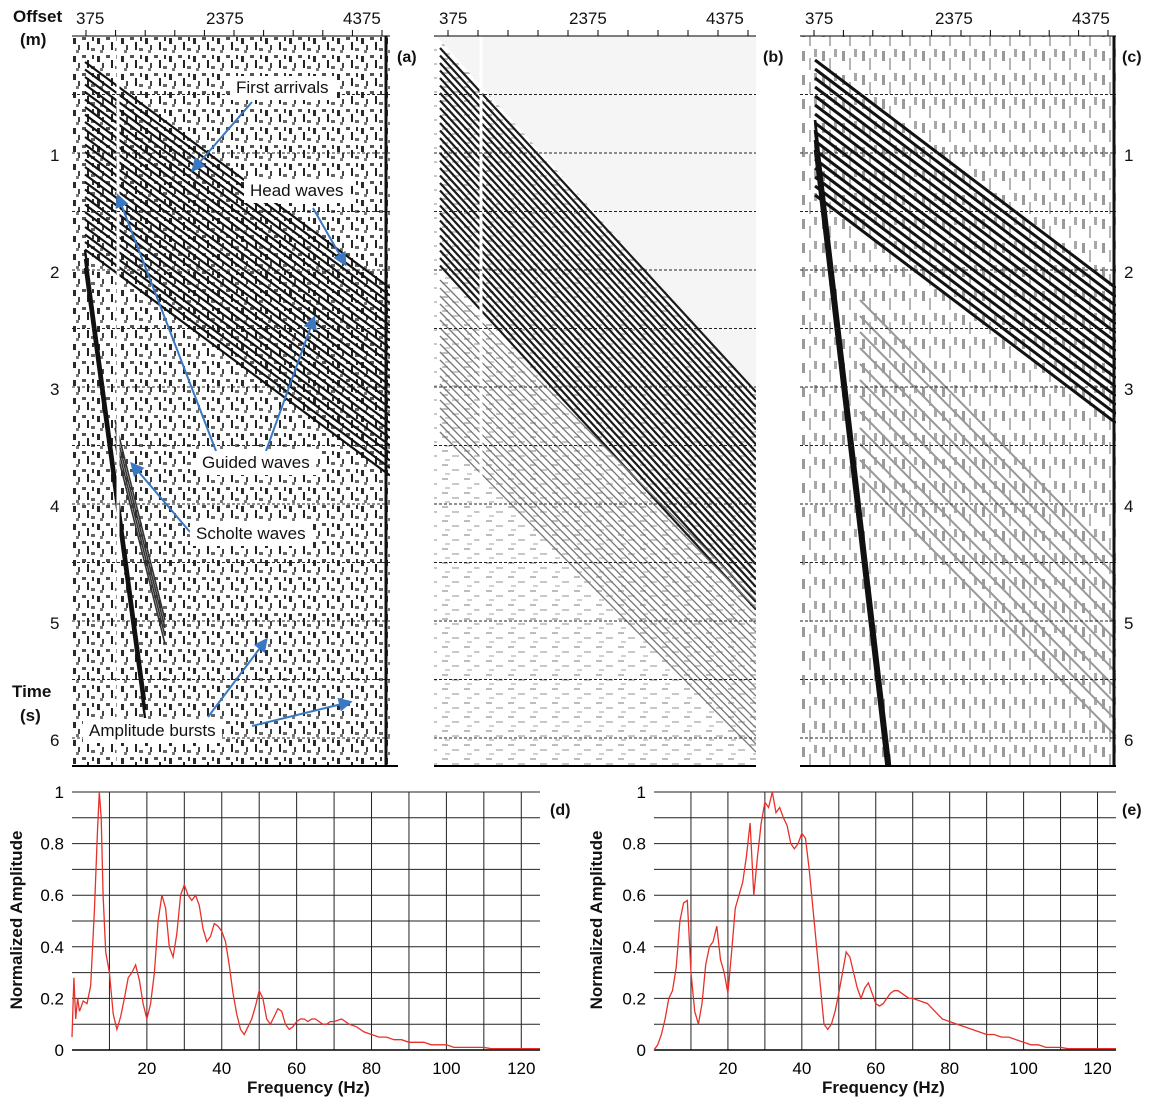  What do you see at coordinates (55, 740) in the screenshot?
I see `time-tick: 6` at bounding box center [55, 740].